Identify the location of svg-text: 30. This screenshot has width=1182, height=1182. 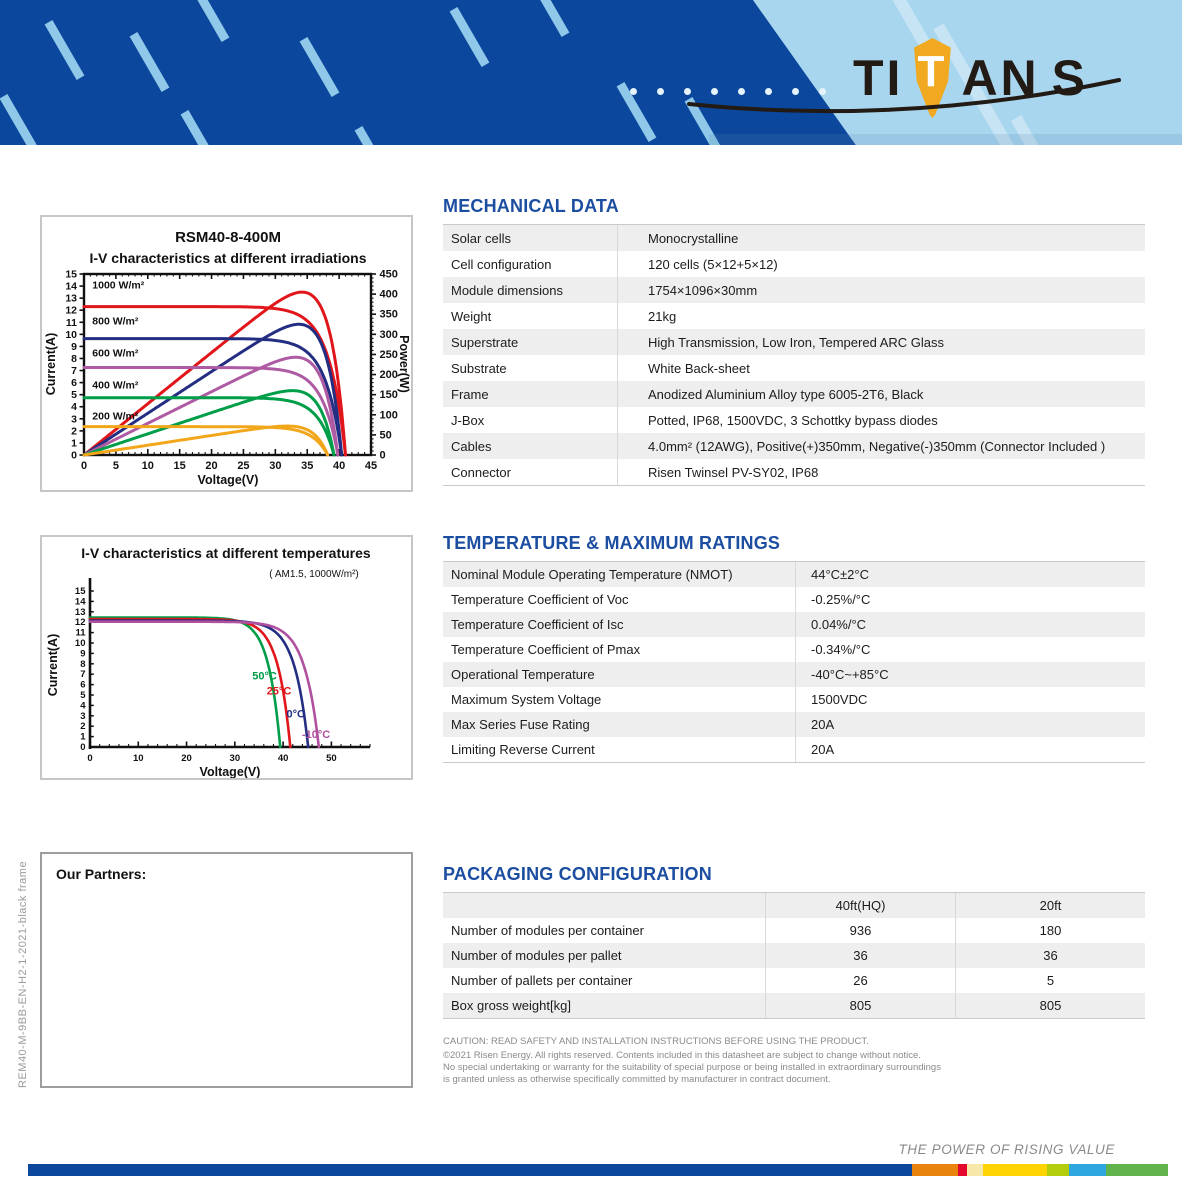
(275, 466).